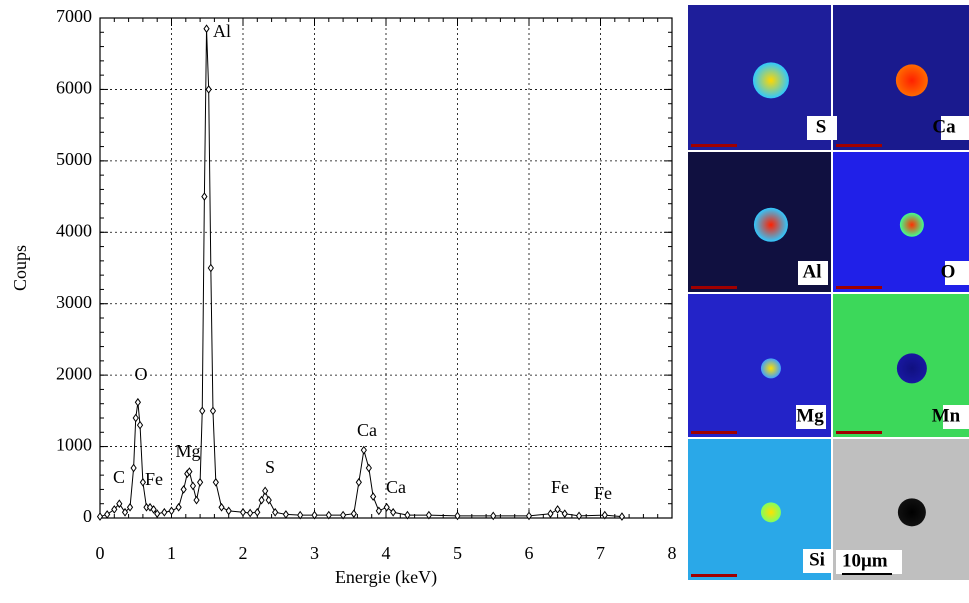  What do you see at coordinates (171, 553) in the screenshot?
I see `x-tick-label: 1` at bounding box center [171, 553].